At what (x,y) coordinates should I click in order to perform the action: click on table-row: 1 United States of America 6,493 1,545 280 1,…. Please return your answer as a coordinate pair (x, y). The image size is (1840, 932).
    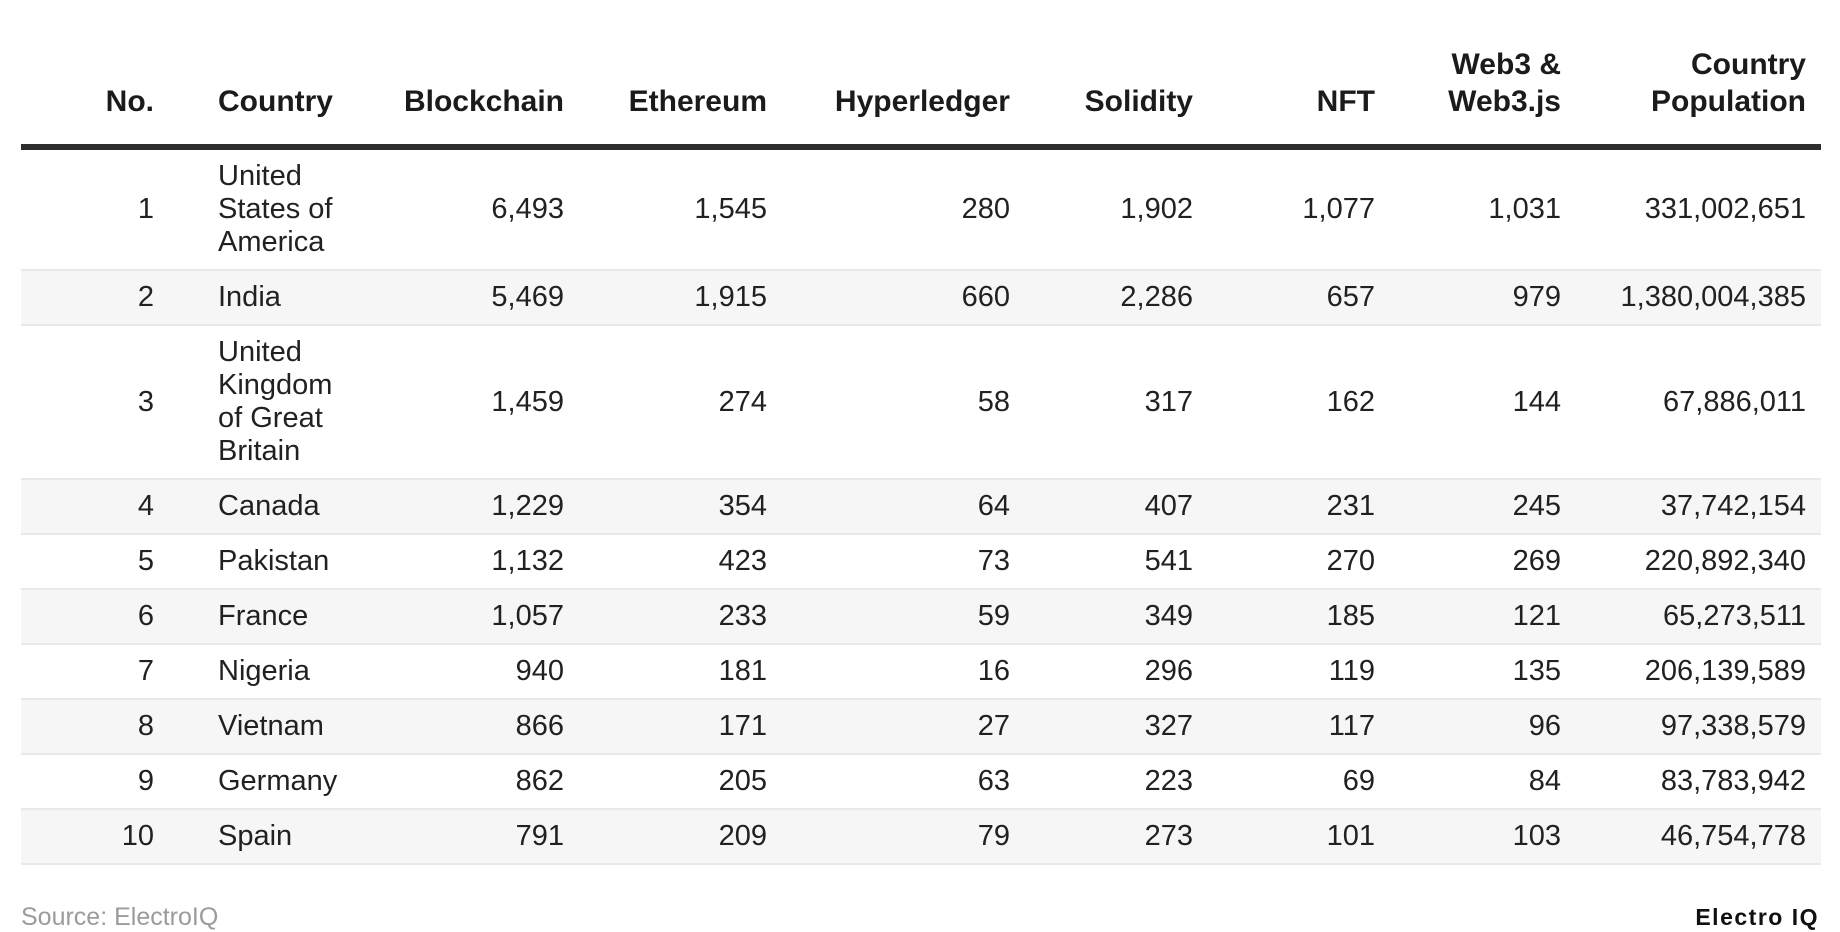
    Looking at the image, I should click on (921, 209).